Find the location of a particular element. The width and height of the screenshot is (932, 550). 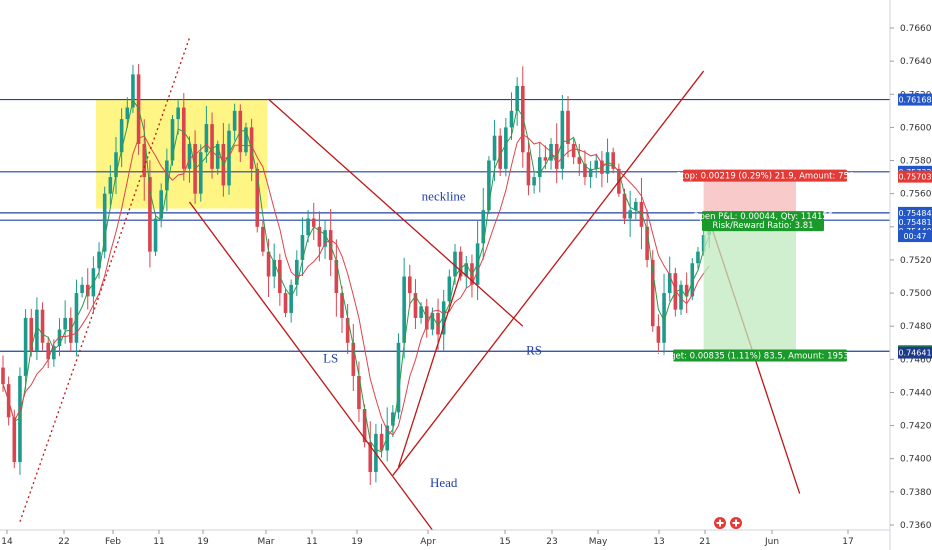

time-tick-label-12: 13 is located at coordinates (658, 542).